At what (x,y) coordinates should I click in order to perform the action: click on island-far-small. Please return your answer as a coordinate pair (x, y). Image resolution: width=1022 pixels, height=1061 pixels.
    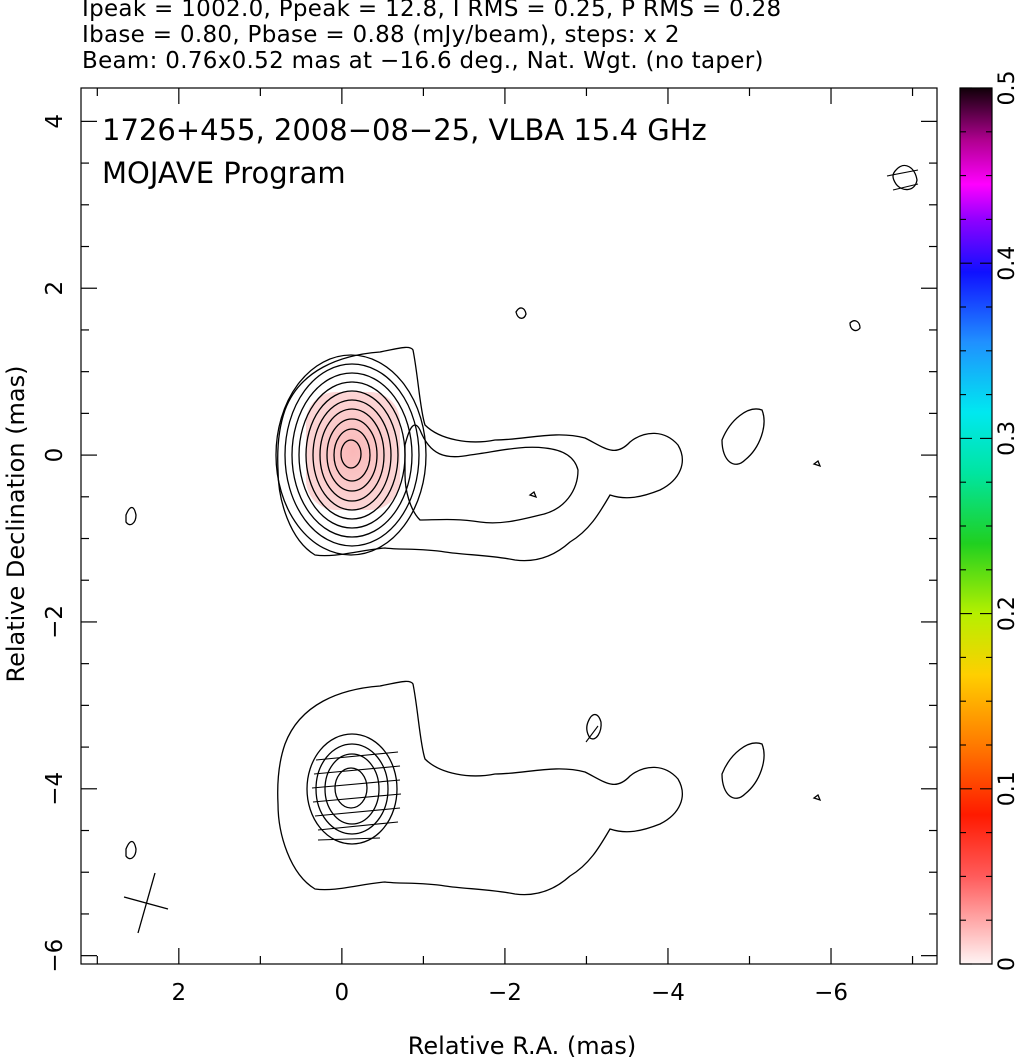
    Looking at the image, I should click on (817, 463).